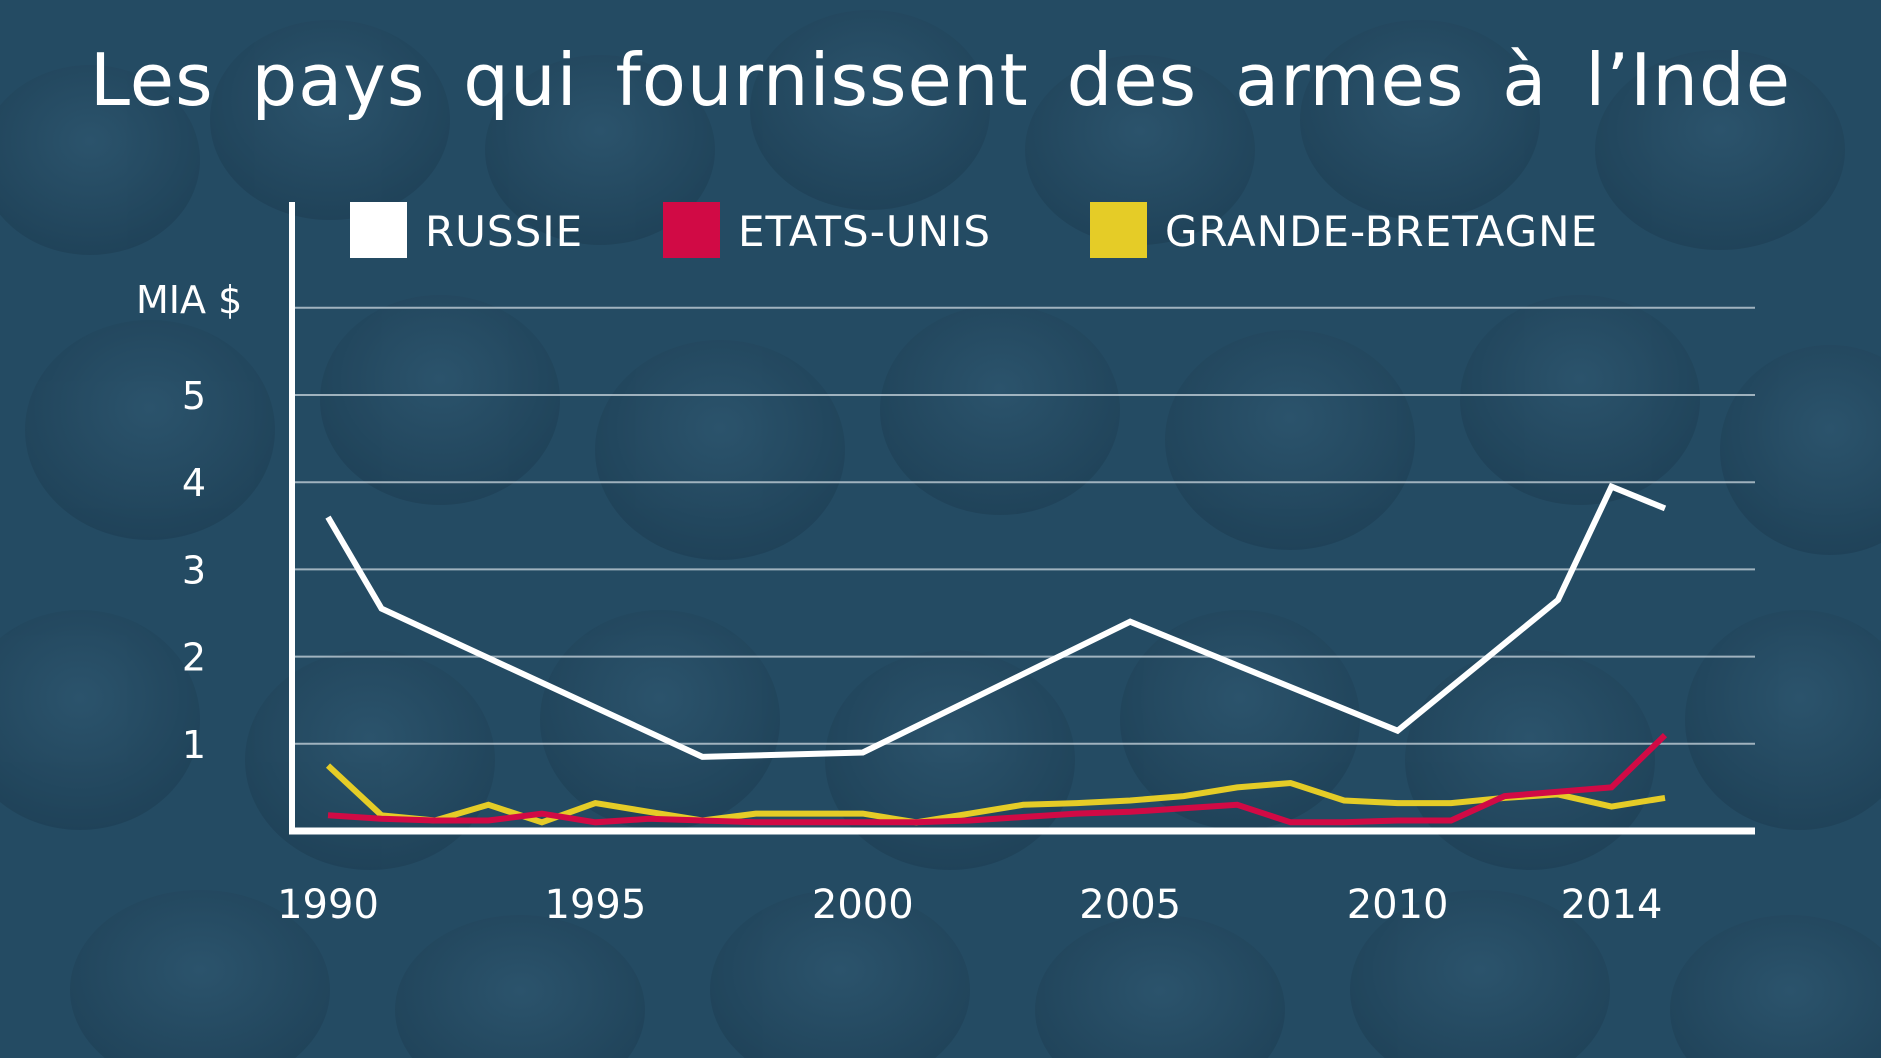  I want to click on x-tick-label: 1995, so click(596, 905).